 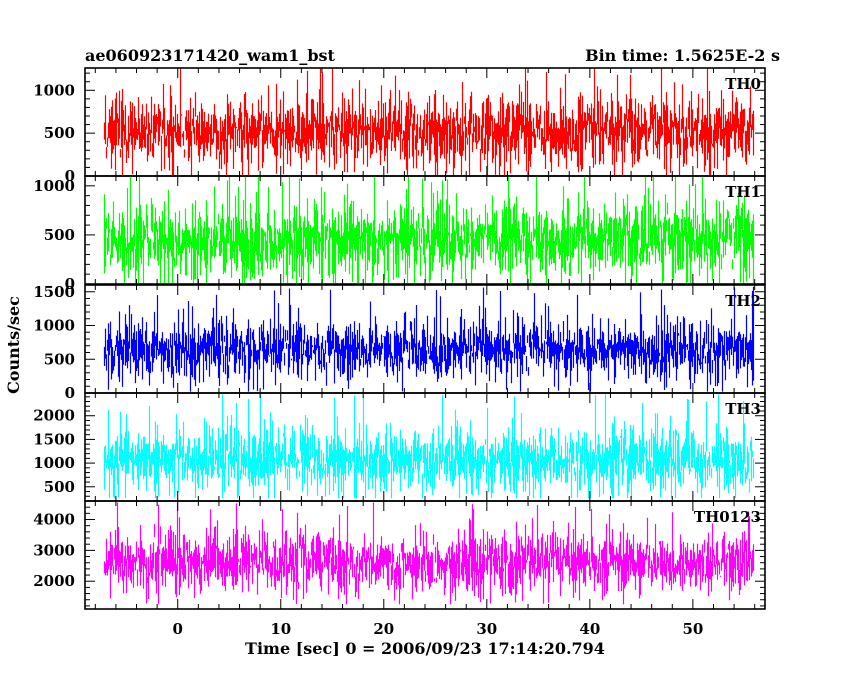 What do you see at coordinates (743, 409) in the screenshot?
I see `panel-label-th3: TH3` at bounding box center [743, 409].